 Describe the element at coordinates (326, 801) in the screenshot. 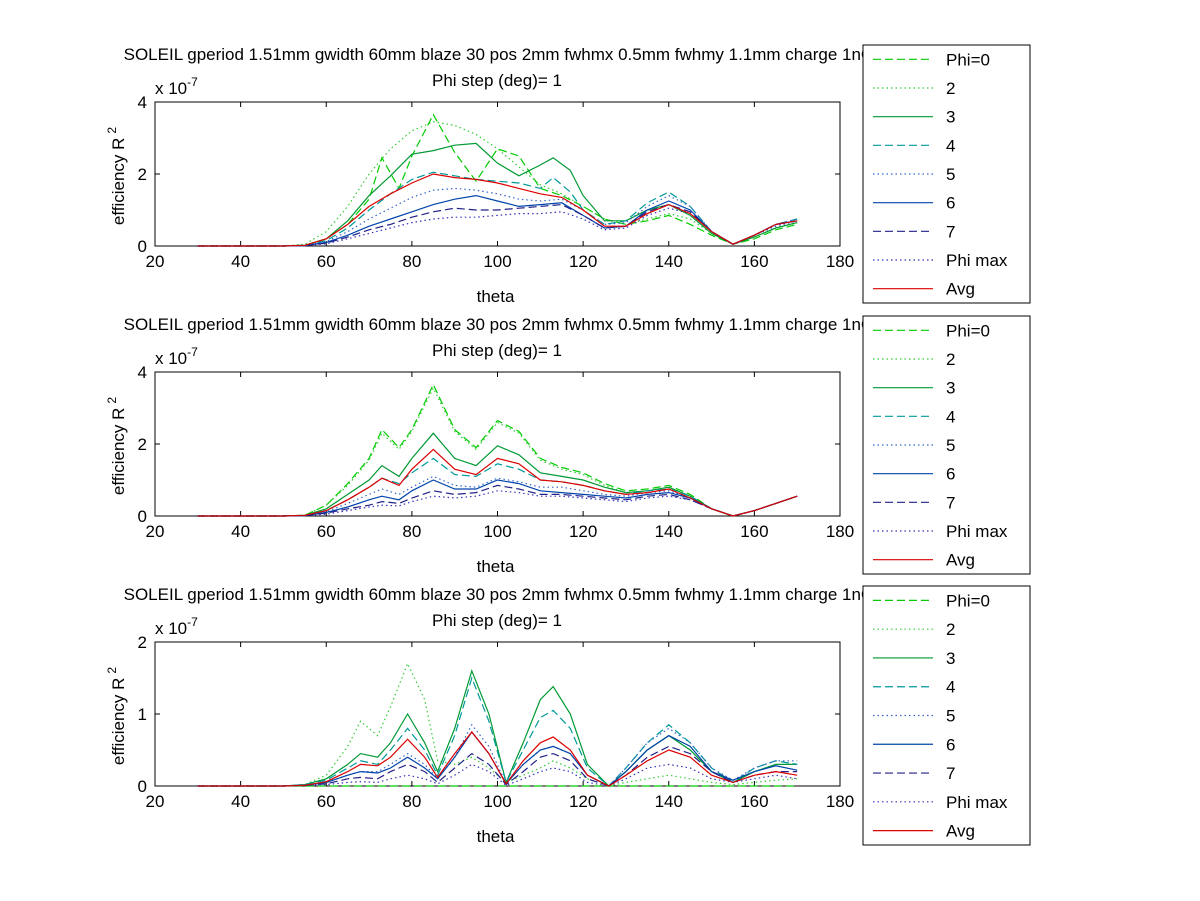

I see `x-tick-label: 60` at that location.